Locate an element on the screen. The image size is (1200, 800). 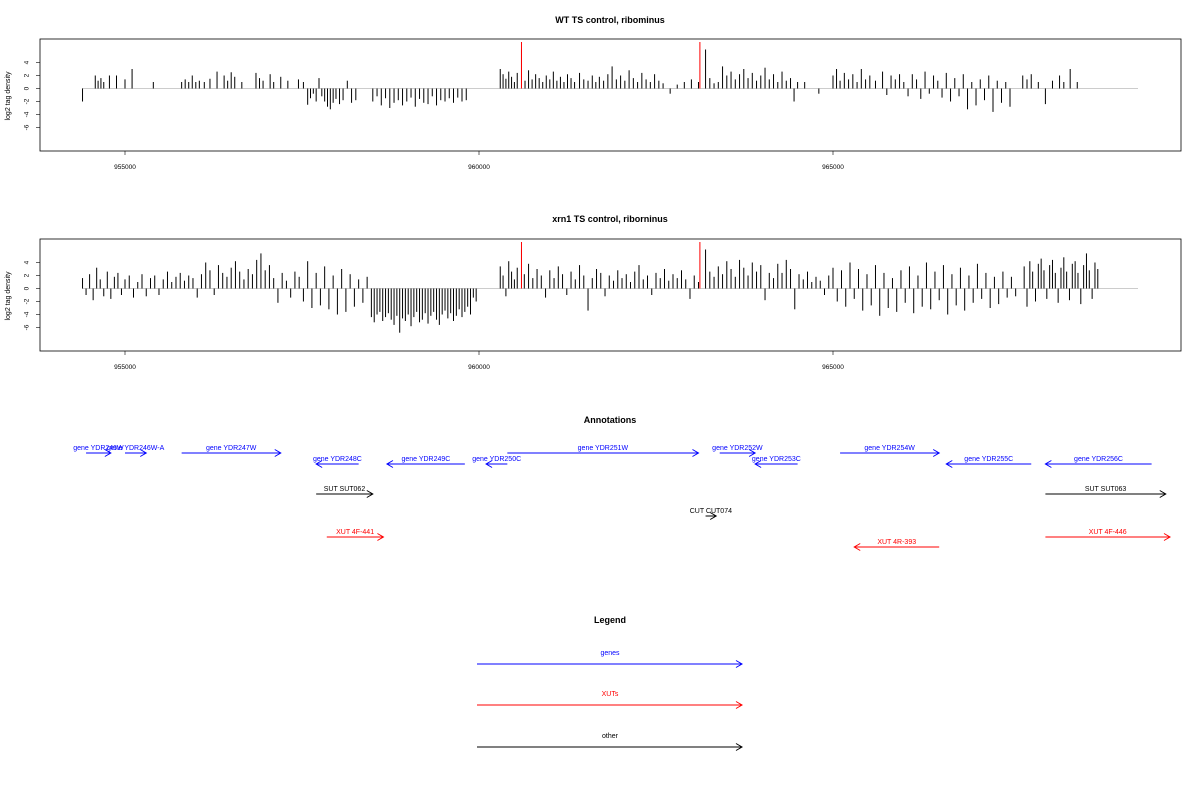
annotation-label: gene YDR246W is located at coordinates (98, 448).